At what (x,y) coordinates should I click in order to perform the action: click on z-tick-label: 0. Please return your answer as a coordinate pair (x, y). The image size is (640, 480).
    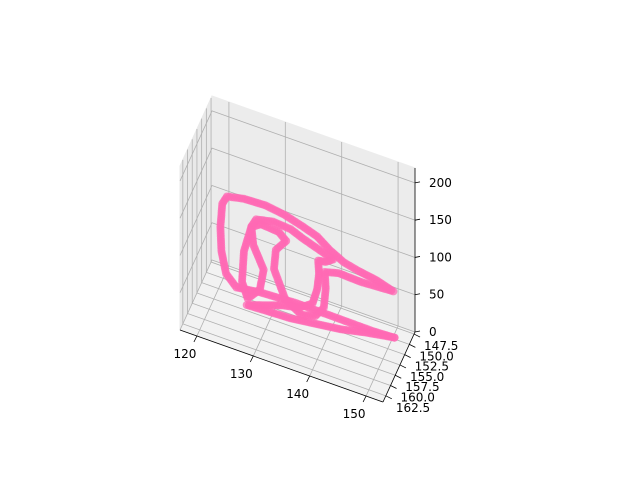
    Looking at the image, I should click on (433, 332).